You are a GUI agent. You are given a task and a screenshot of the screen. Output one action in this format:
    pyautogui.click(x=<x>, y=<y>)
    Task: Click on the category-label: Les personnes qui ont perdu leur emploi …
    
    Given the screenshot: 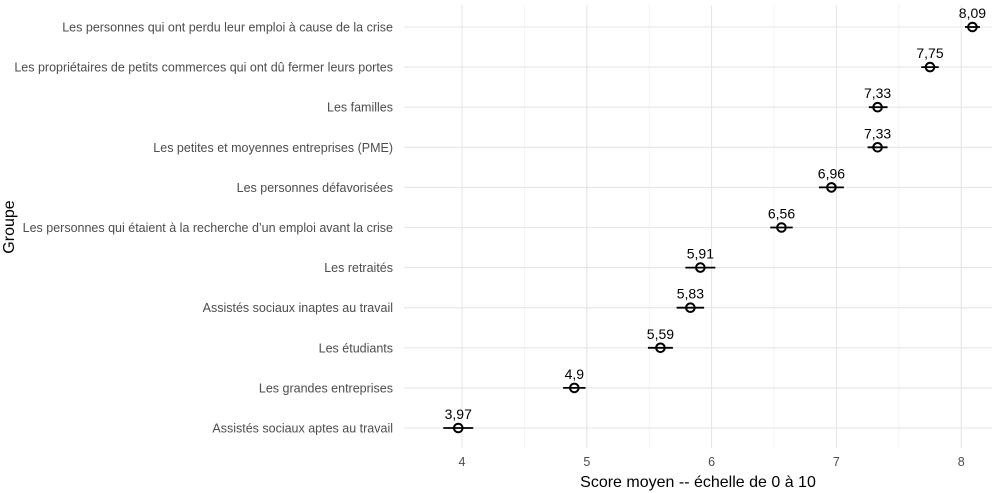 What is the action you would take?
    pyautogui.click(x=227, y=28)
    